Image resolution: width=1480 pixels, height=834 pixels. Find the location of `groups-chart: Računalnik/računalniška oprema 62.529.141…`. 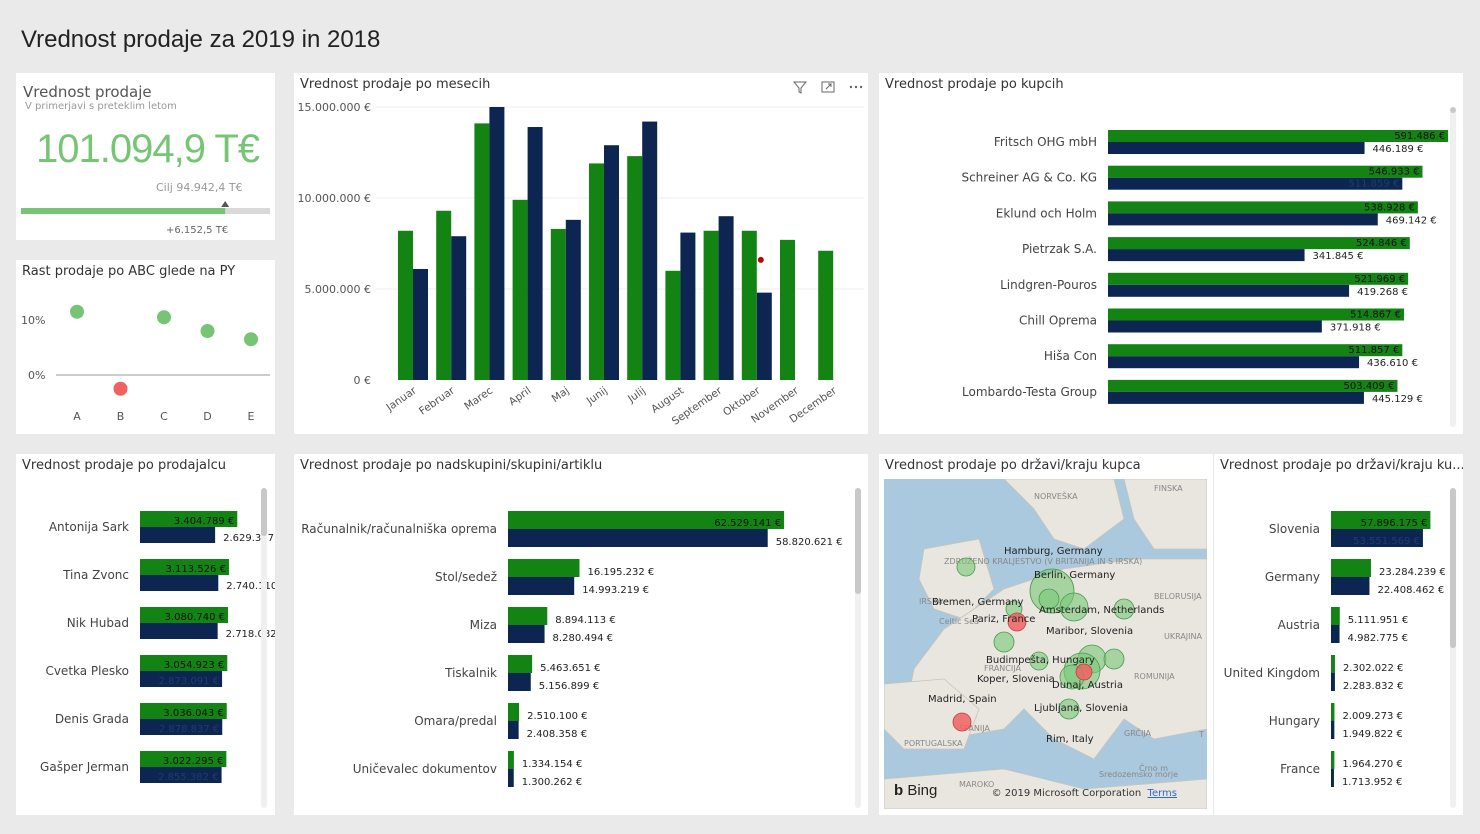

groups-chart: Računalnik/računalniška oprema 62.529.141… is located at coordinates (572, 649).